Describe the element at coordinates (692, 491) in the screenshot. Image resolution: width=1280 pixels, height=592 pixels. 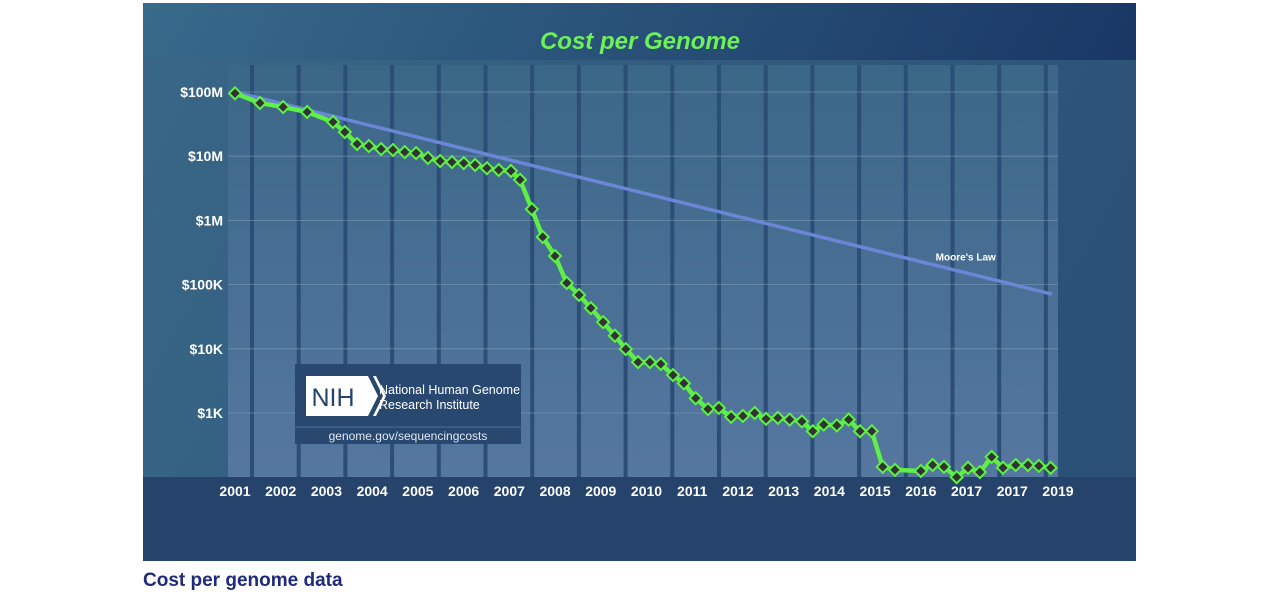
I see `x-tick-label: 2011` at that location.